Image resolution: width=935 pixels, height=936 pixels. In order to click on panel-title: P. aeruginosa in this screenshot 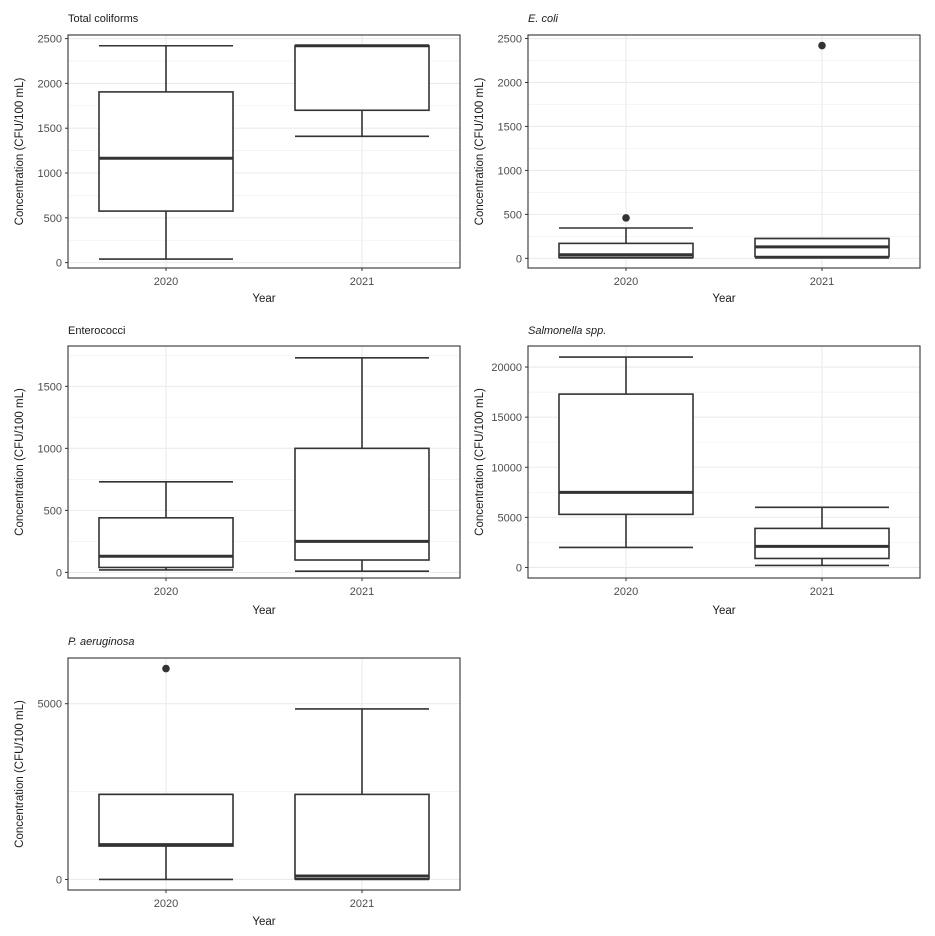, I will do `click(101, 642)`.